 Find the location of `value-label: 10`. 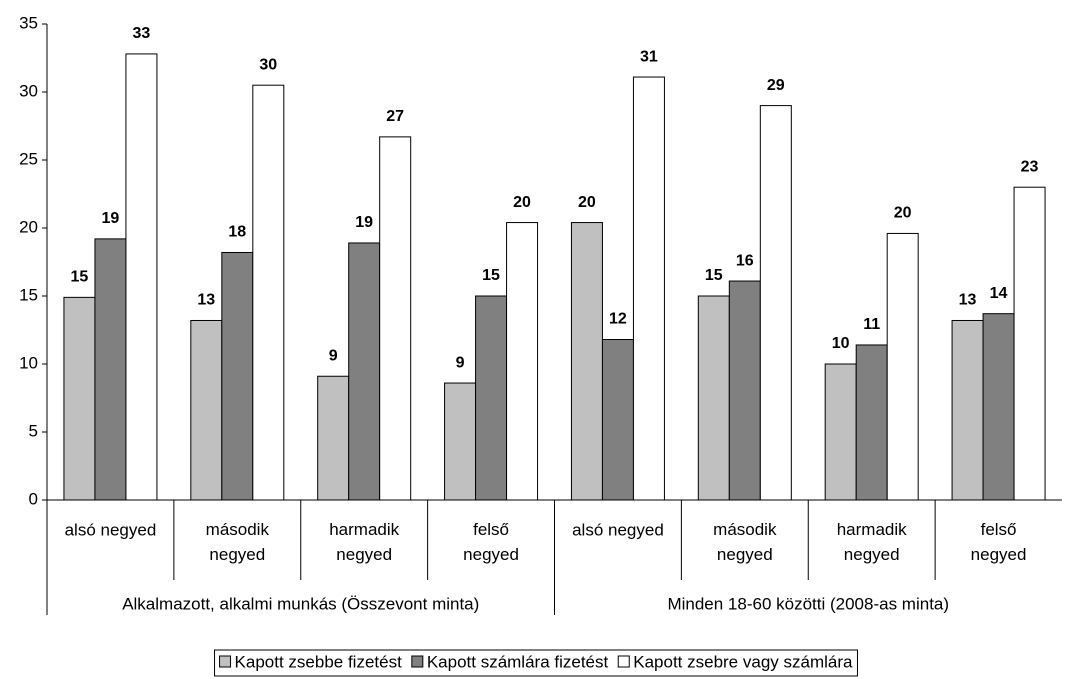

value-label: 10 is located at coordinates (841, 343).